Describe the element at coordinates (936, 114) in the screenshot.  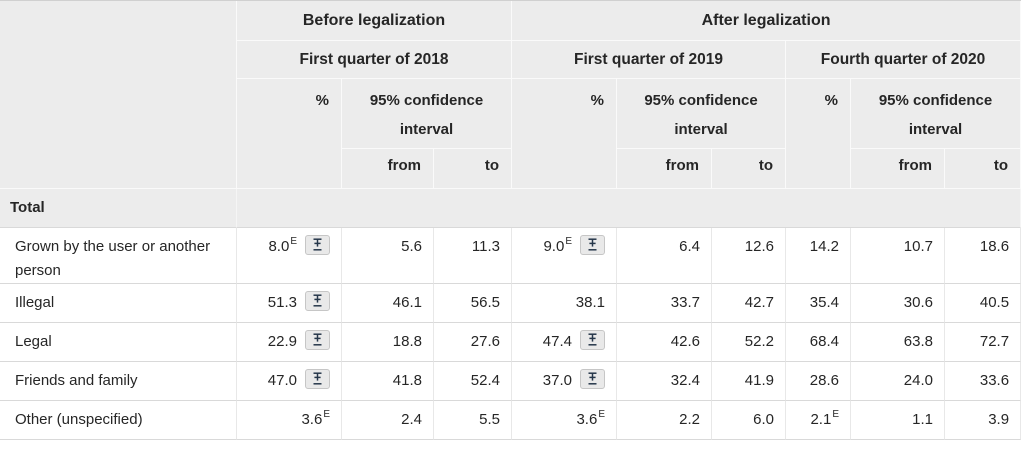
I see `header-ci-2020: 95% confidence interval` at that location.